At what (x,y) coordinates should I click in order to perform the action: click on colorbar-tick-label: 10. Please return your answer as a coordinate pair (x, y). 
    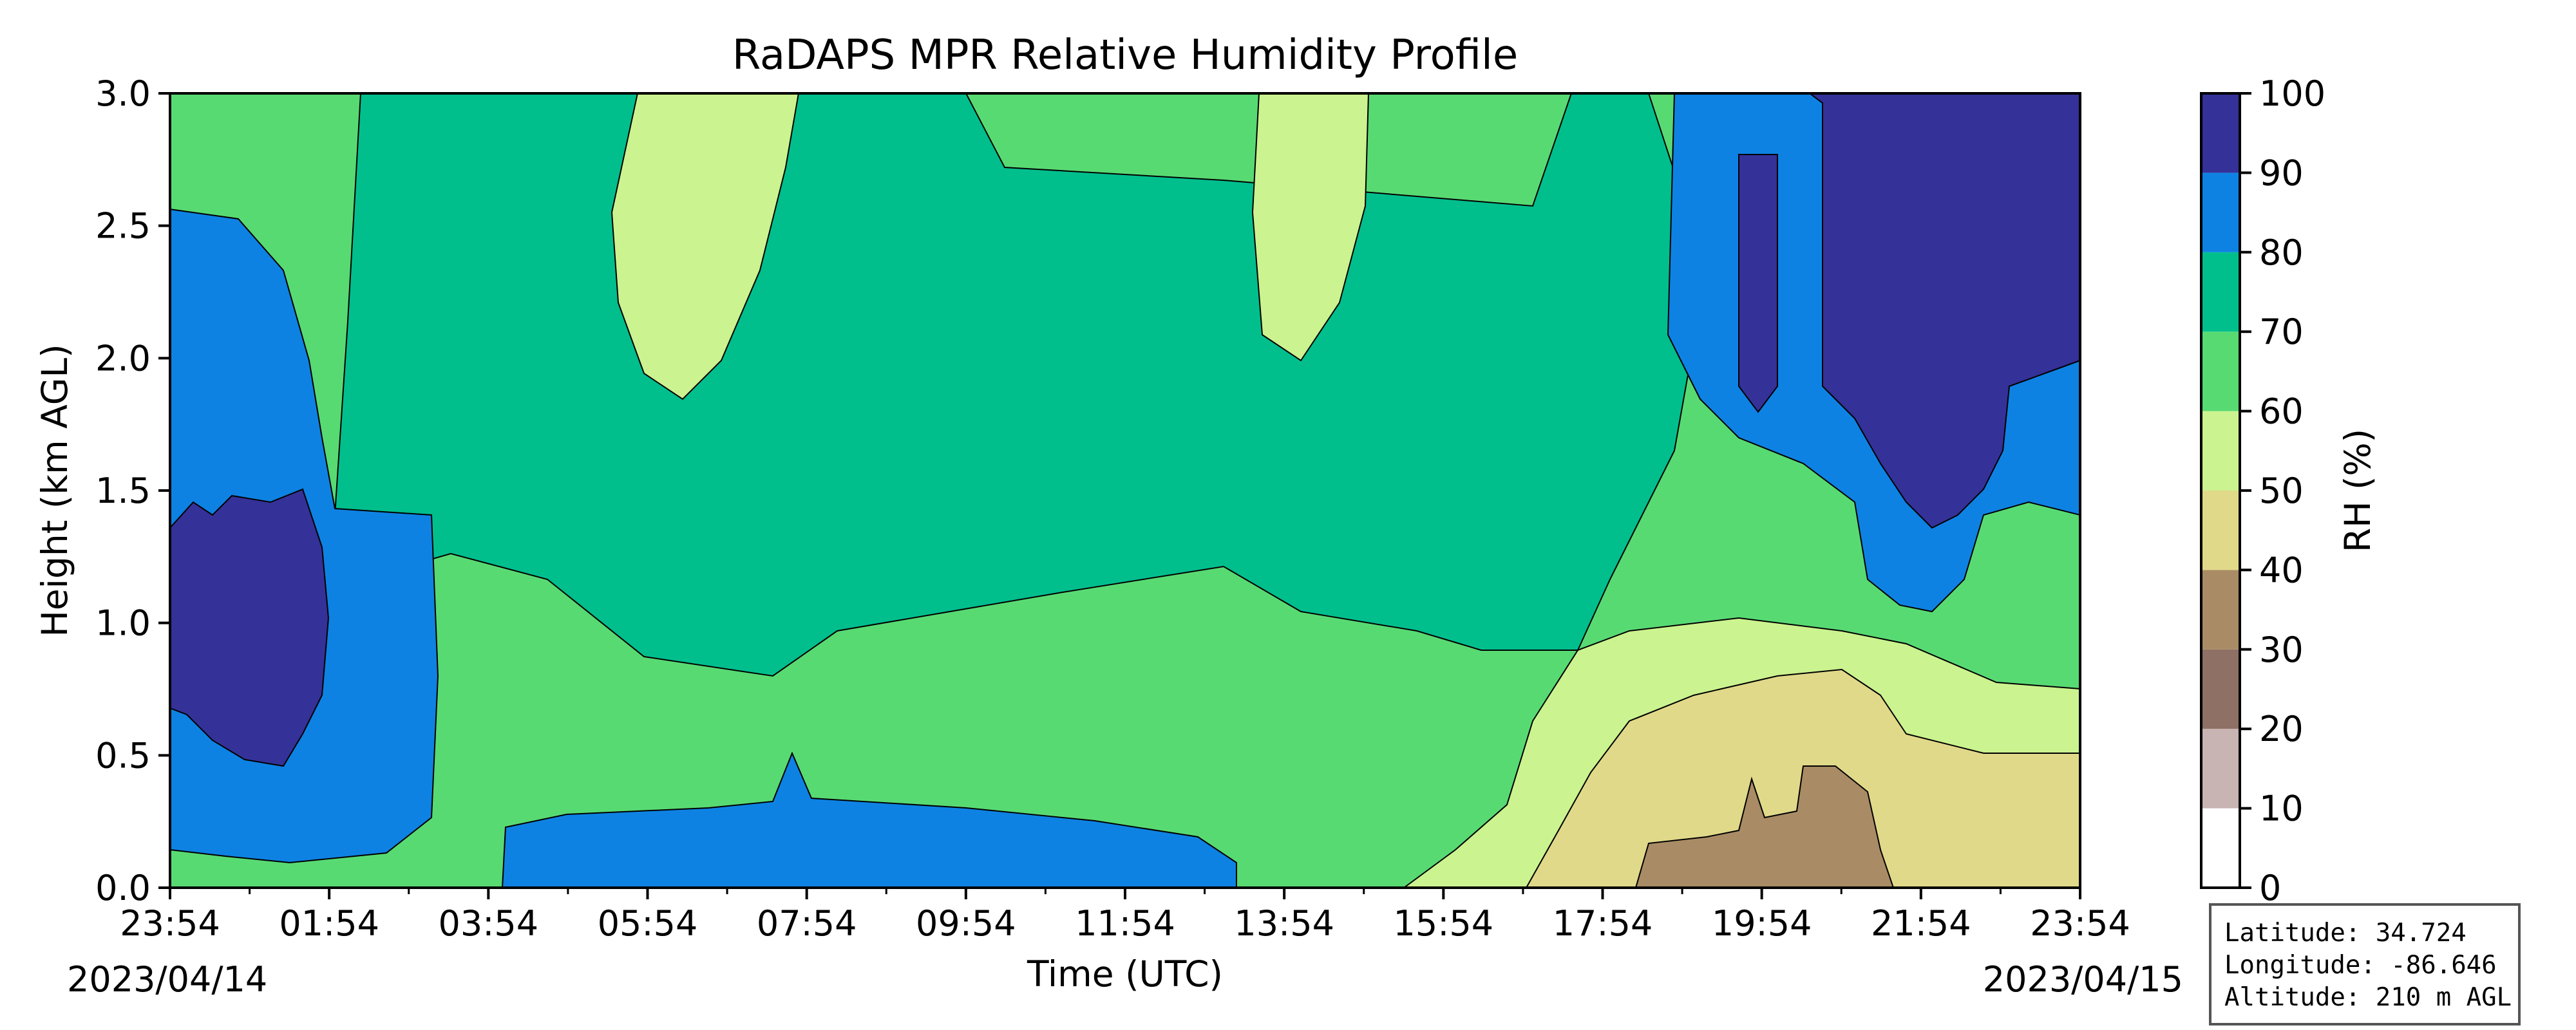
    Looking at the image, I should click on (2281, 809).